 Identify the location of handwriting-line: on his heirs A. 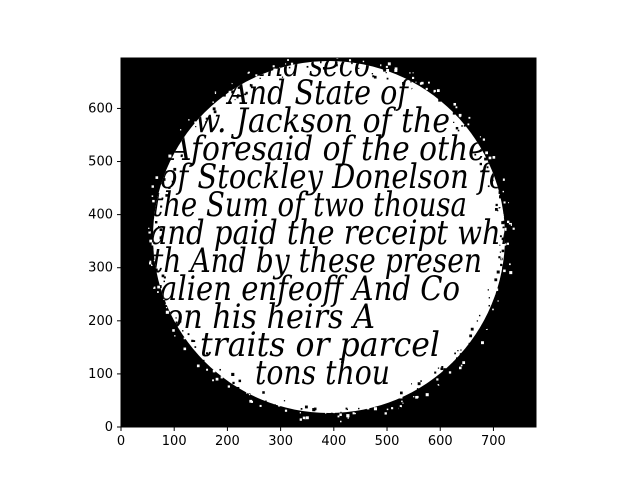
(270, 317).